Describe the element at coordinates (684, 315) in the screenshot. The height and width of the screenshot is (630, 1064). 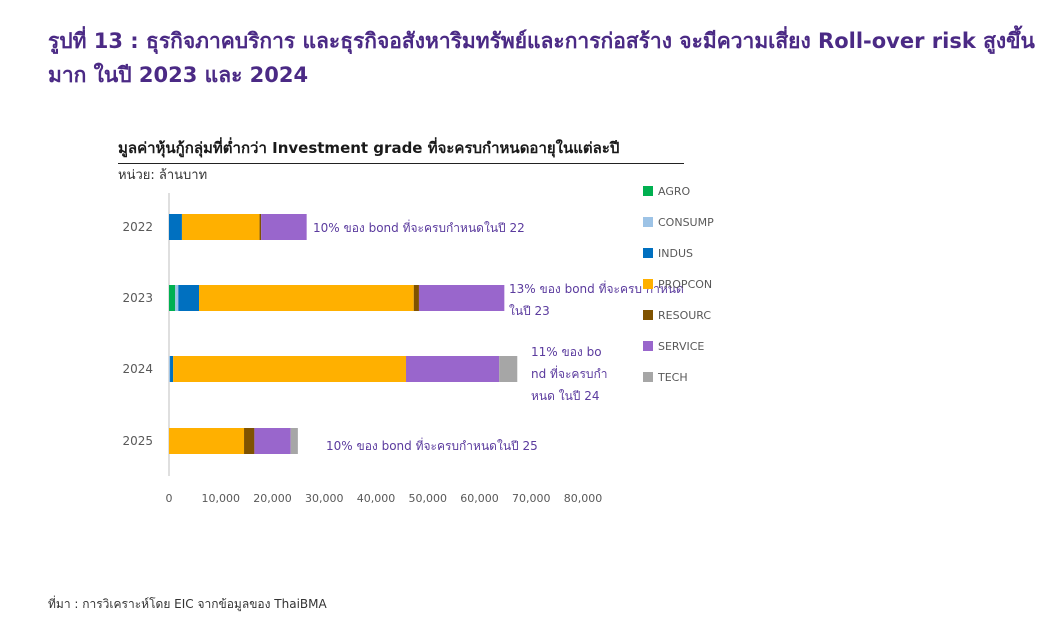
I see `legend-label-resourc: RESOURC` at that location.